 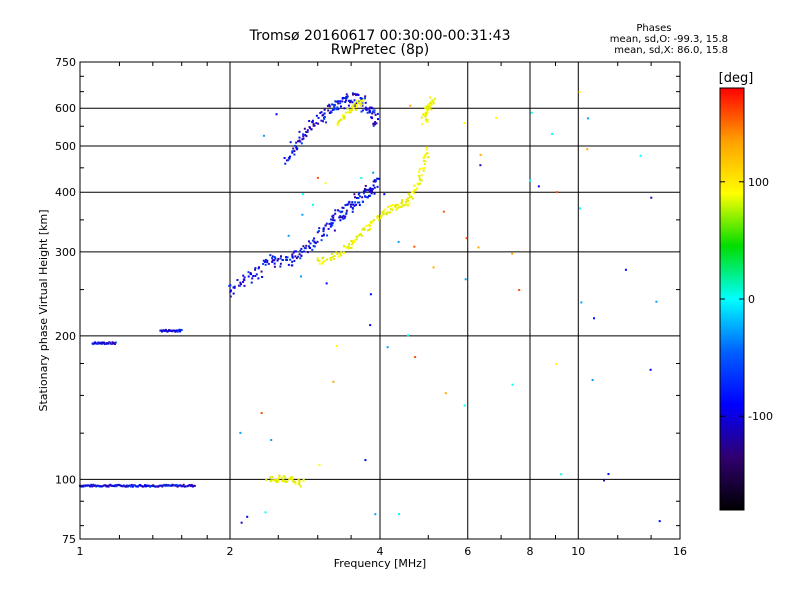 What do you see at coordinates (760, 416) in the screenshot?
I see `colorbar-tick-label: -100` at bounding box center [760, 416].